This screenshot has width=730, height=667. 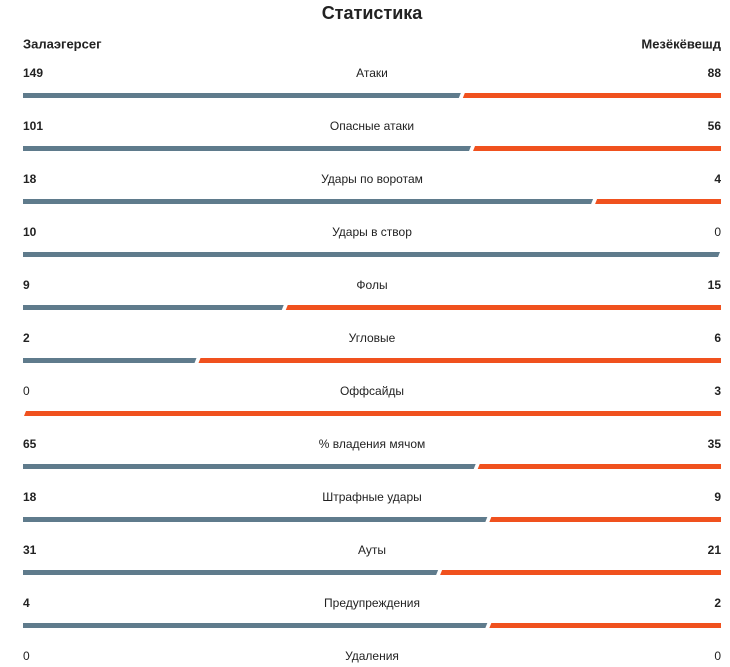 What do you see at coordinates (715, 73) in the screenshot?
I see `away-value: 88` at bounding box center [715, 73].